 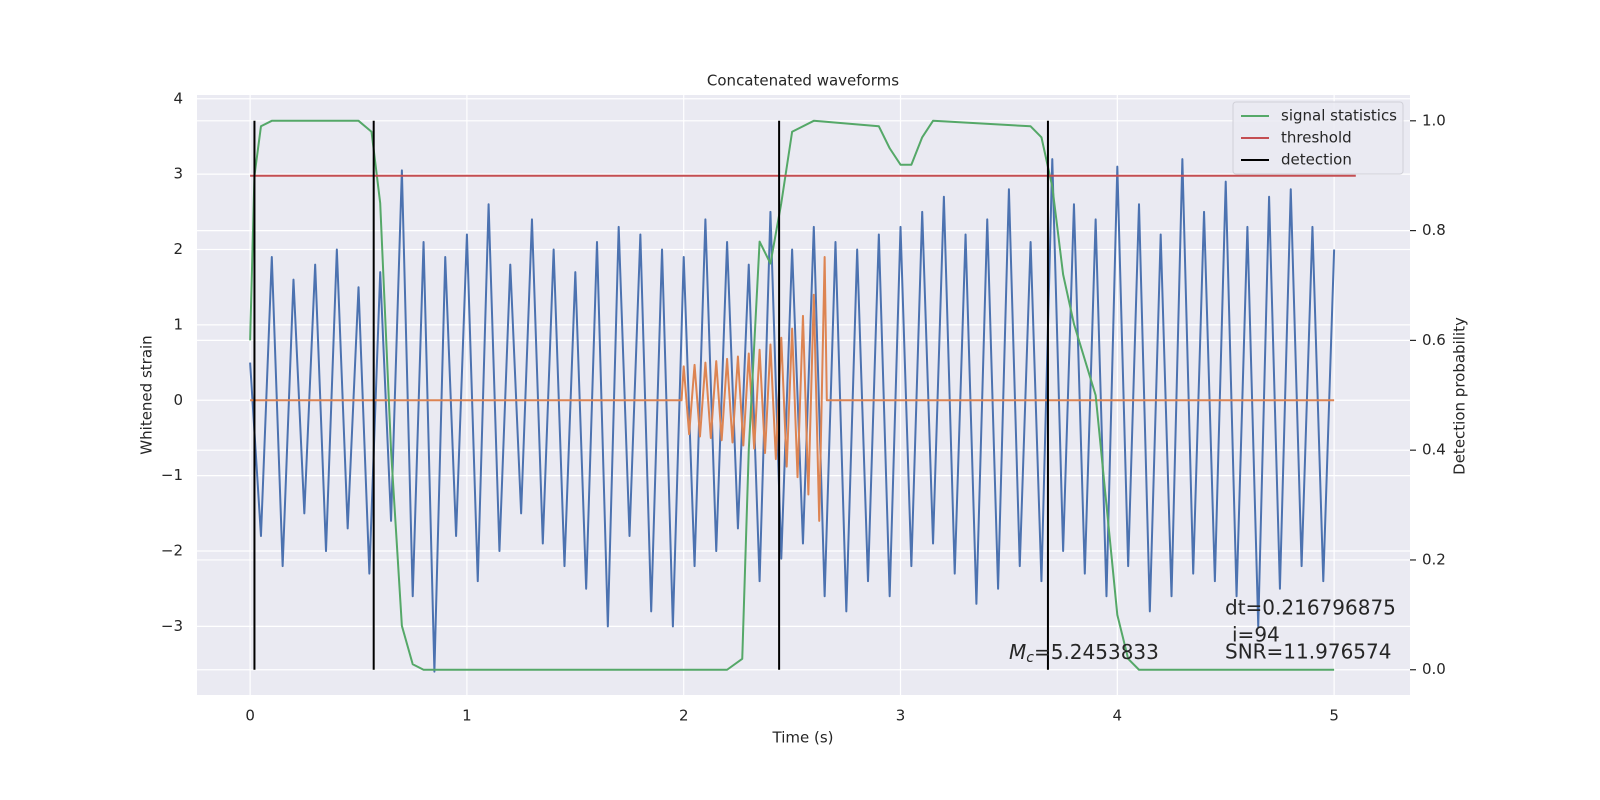 What do you see at coordinates (1334, 716) in the screenshot?
I see `x-tick-label: 5` at bounding box center [1334, 716].